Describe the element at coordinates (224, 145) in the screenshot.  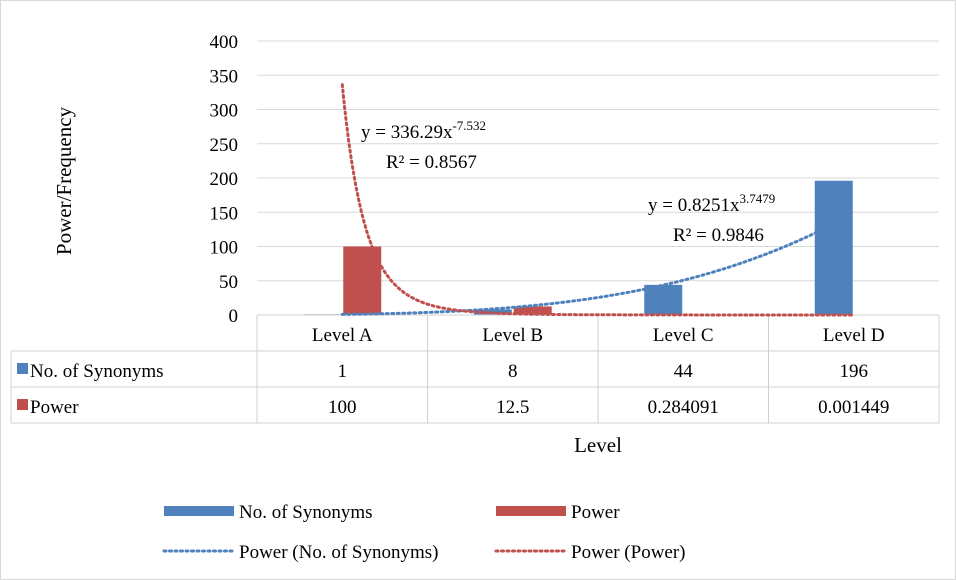
I see `y-tick-label: 250` at that location.